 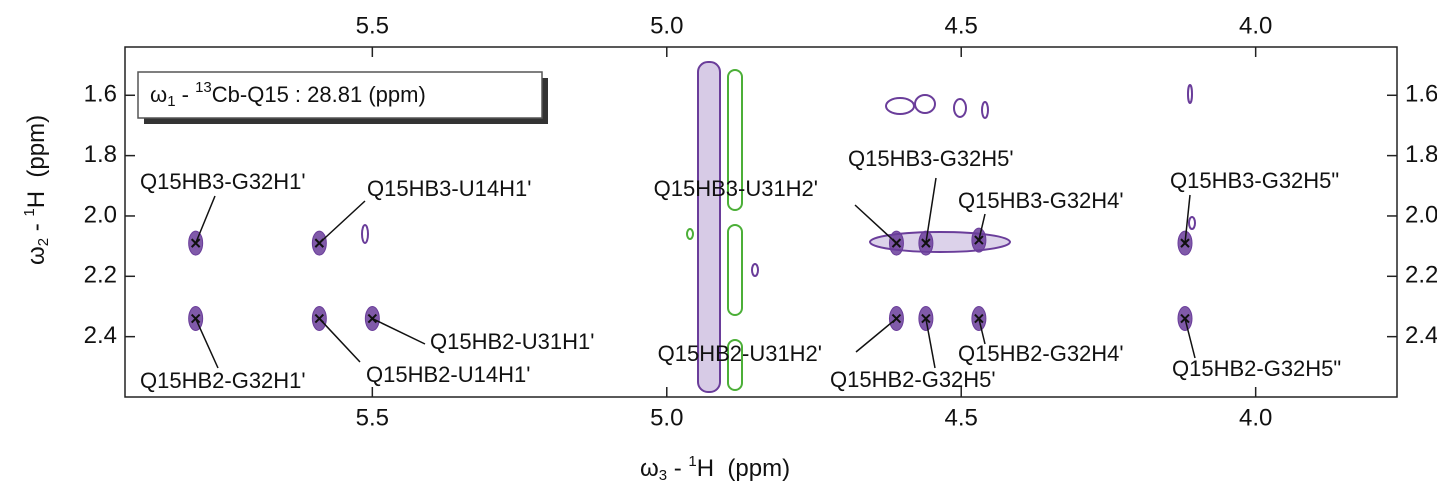 What do you see at coordinates (171, 101) in the screenshot?
I see `inset-sub: 1` at bounding box center [171, 101].